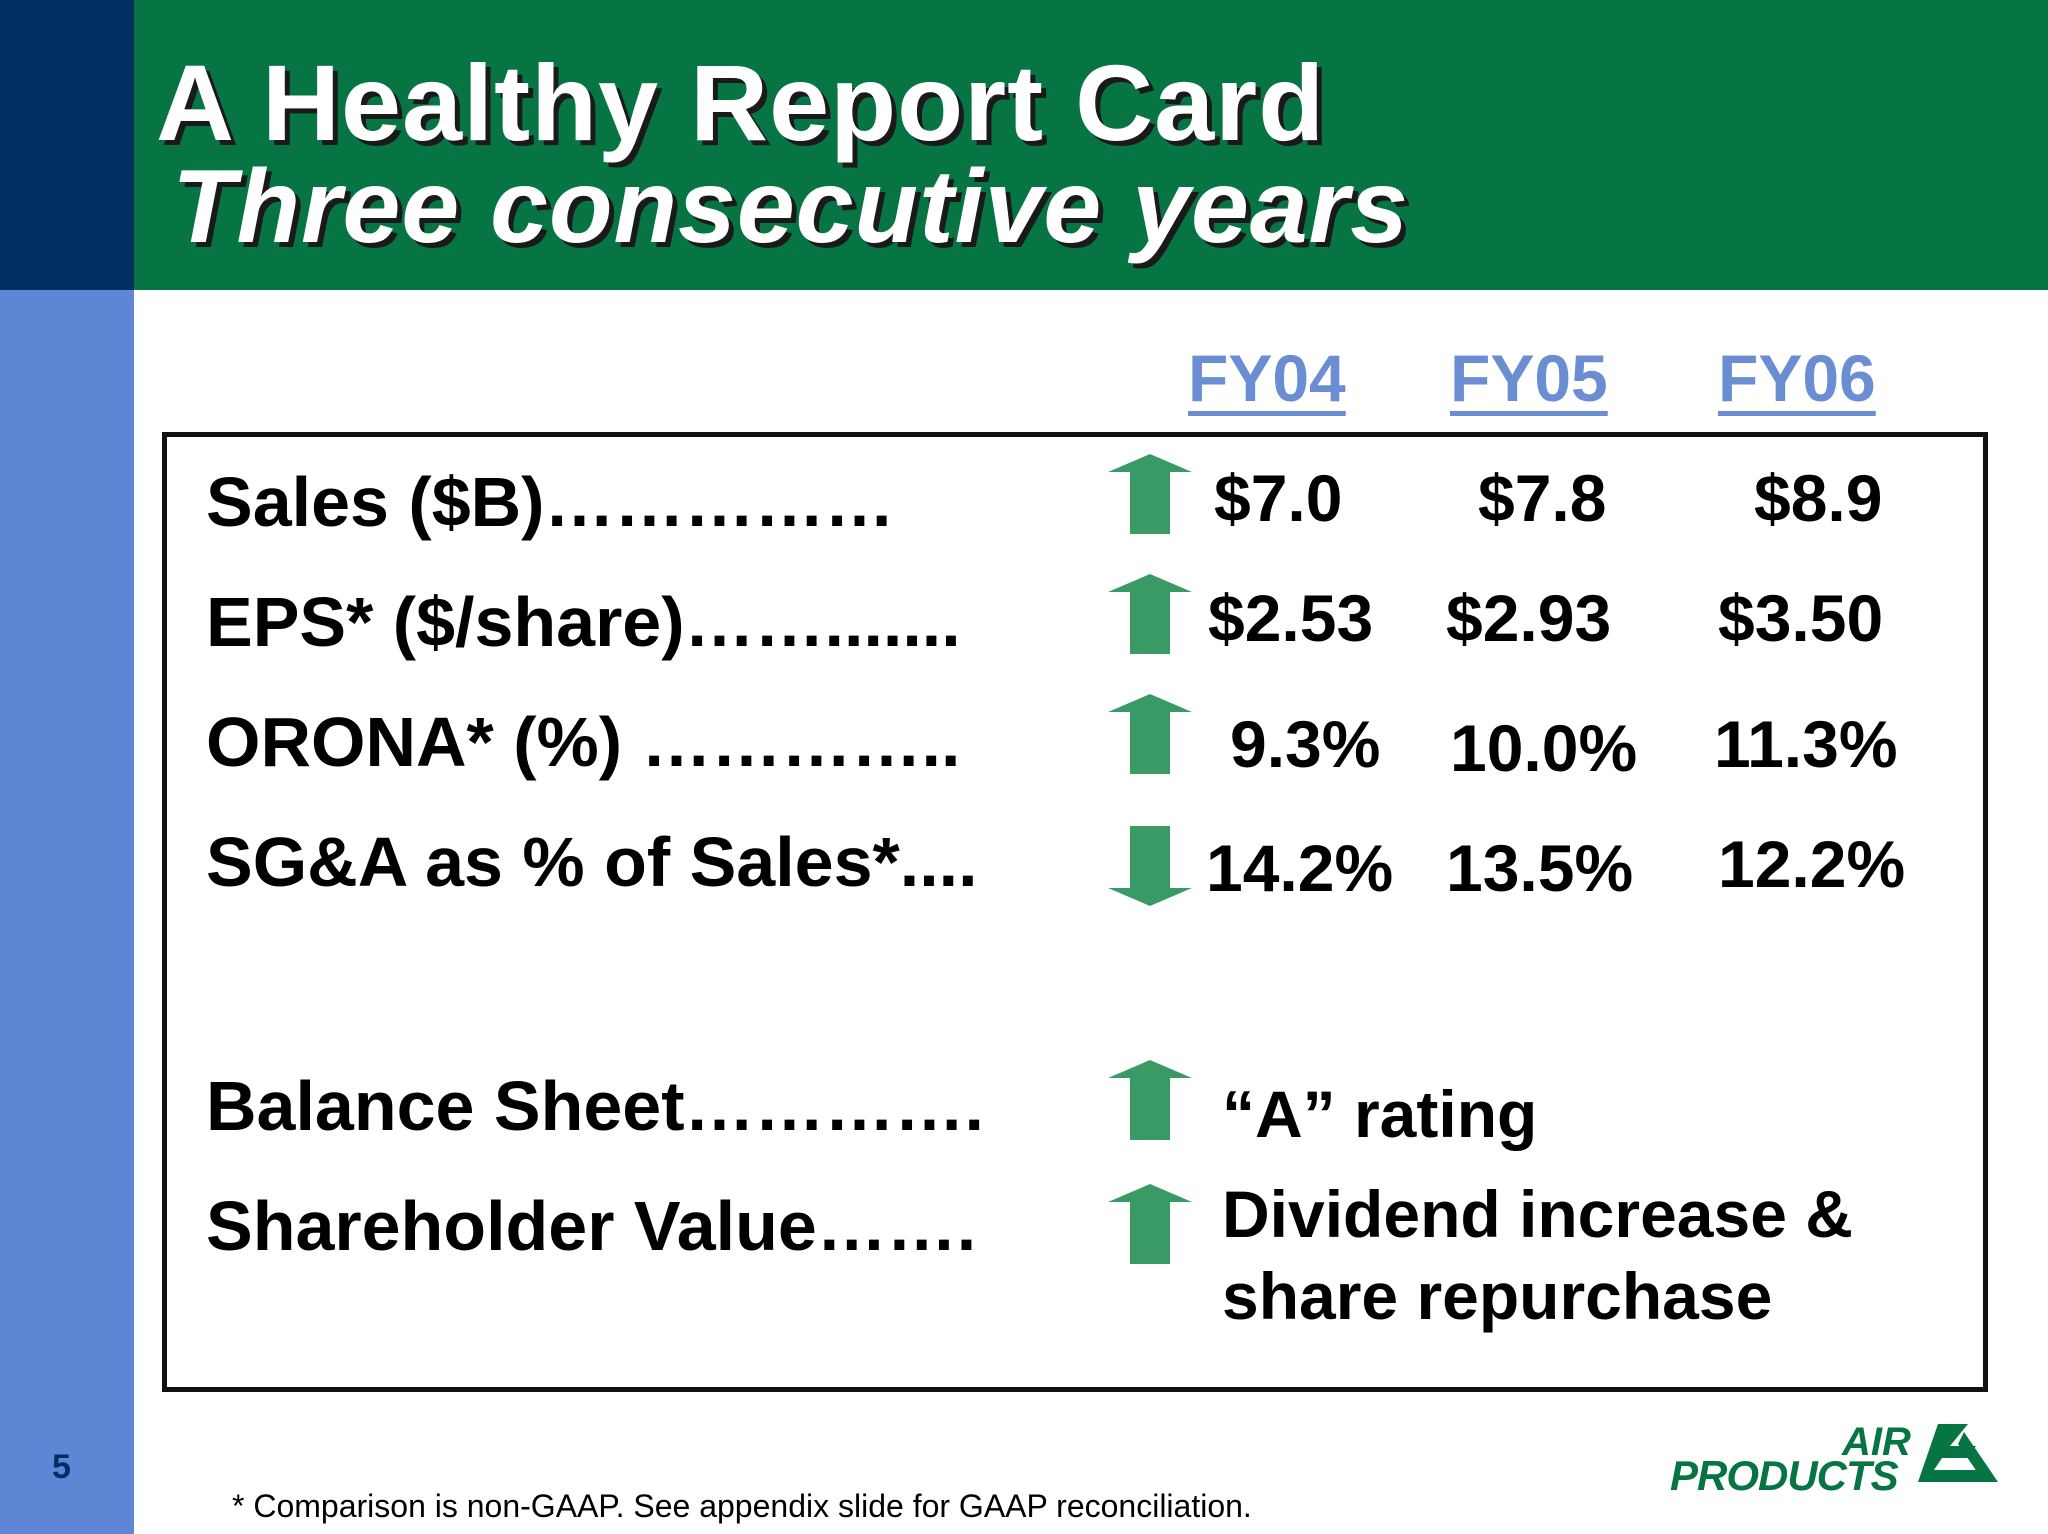  What do you see at coordinates (741, 102) in the screenshot?
I see `slide-title: A Healthy Report Card` at bounding box center [741, 102].